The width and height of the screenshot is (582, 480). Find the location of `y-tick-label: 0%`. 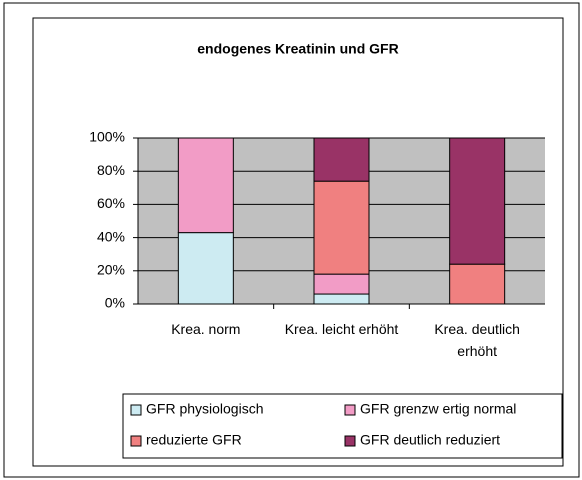

y-tick-label: 0% is located at coordinates (115, 303).